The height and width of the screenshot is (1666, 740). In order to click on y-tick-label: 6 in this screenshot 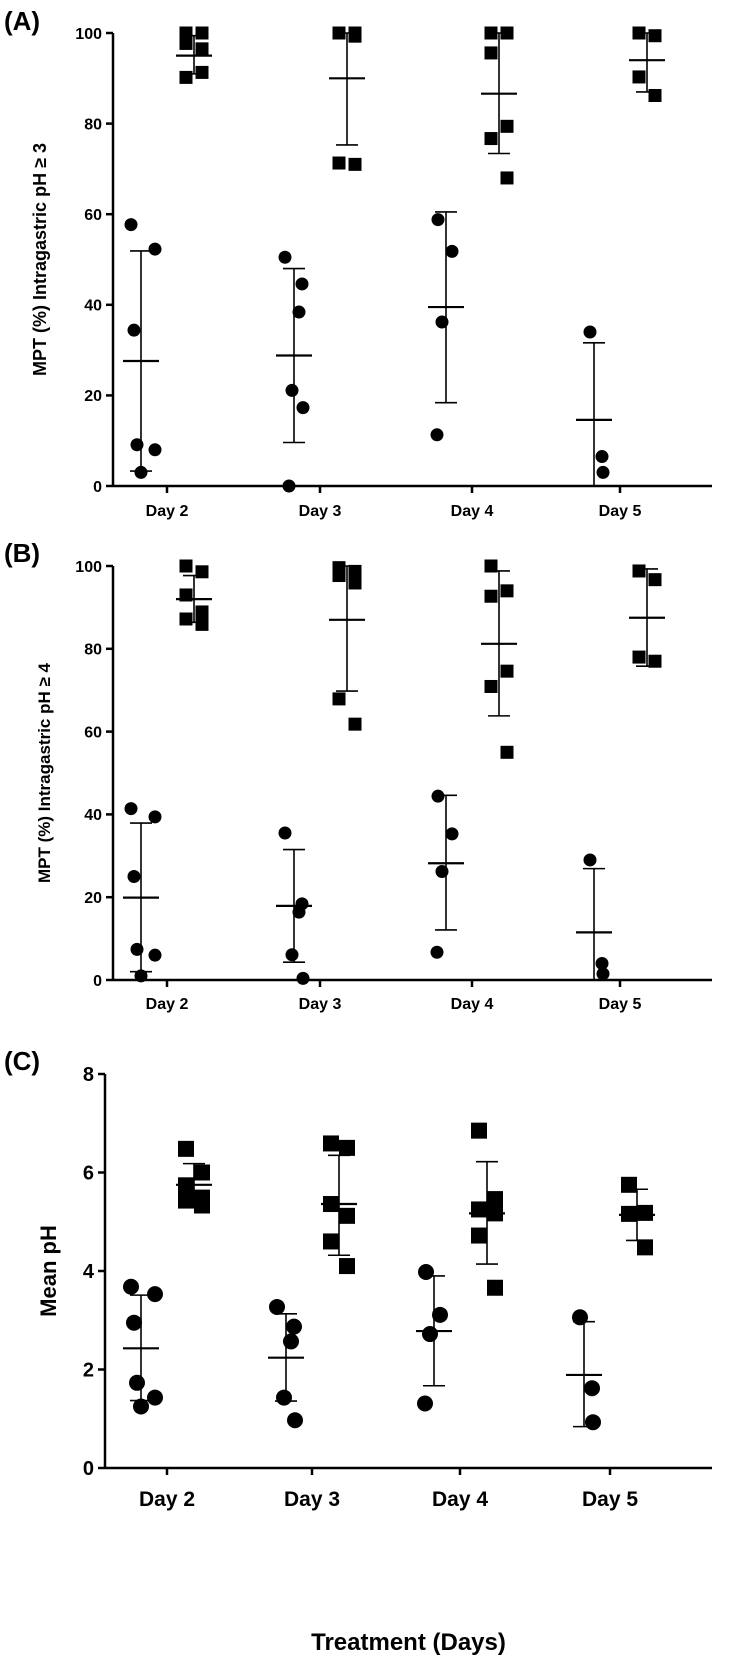, I will do `click(88, 1174)`.